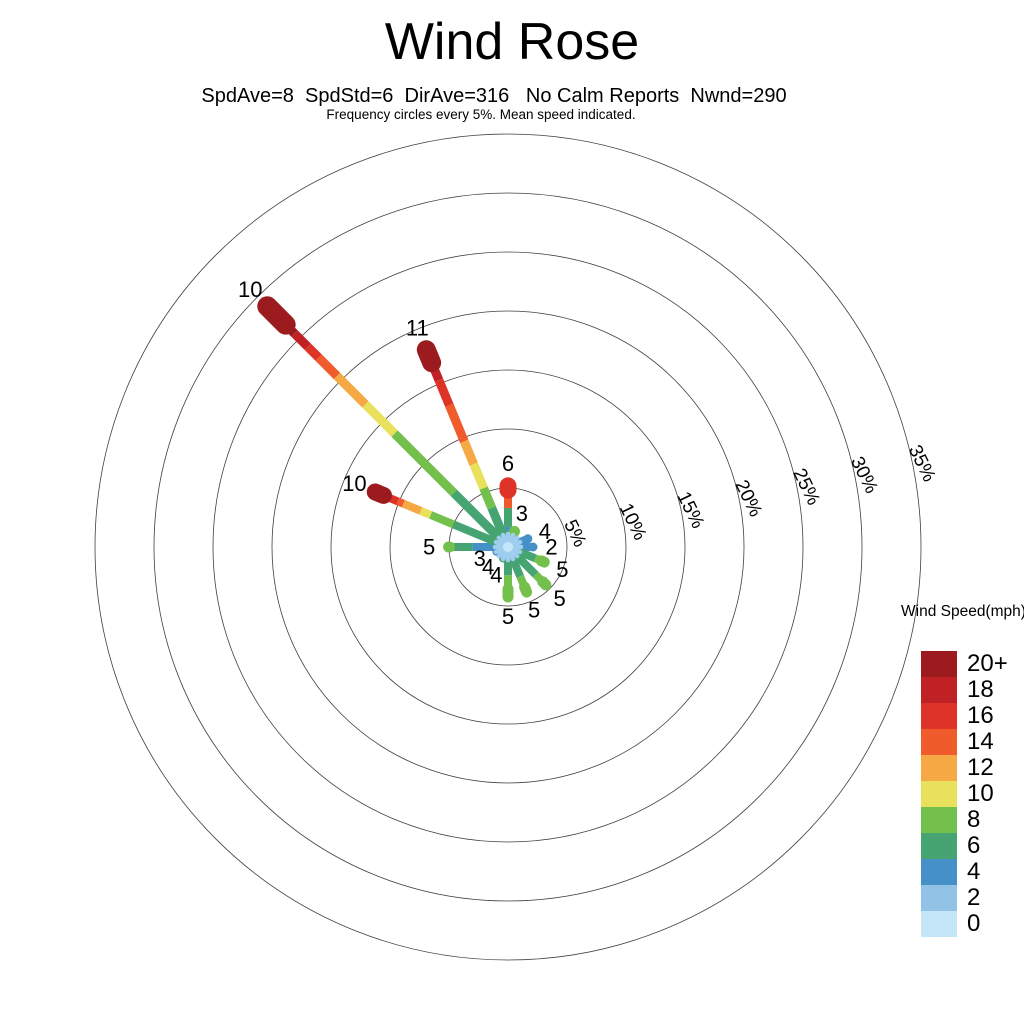 The width and height of the screenshot is (1024, 1024). What do you see at coordinates (964, 768) in the screenshot?
I see `legend-row: 12` at bounding box center [964, 768].